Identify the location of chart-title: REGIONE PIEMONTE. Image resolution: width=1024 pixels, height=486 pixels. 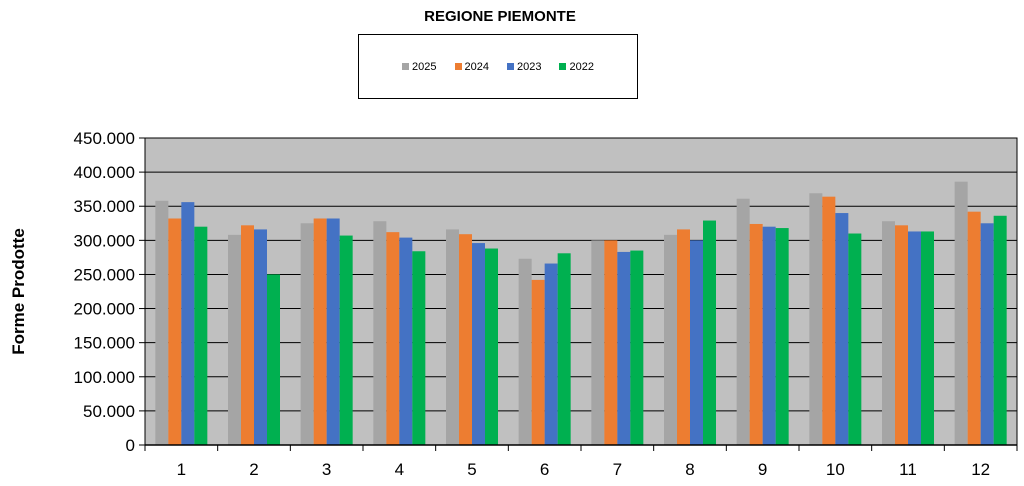
(500, 16).